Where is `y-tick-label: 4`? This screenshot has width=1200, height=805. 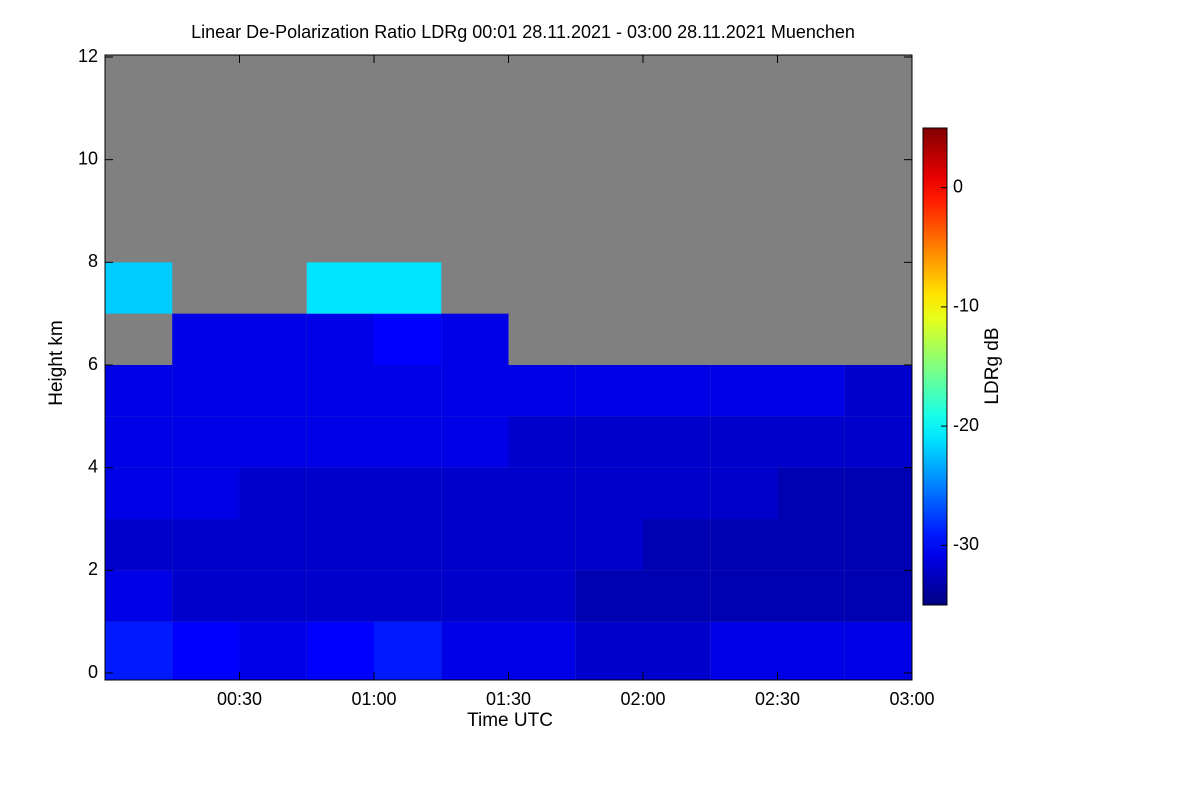
y-tick-label: 4 is located at coordinates (93, 466).